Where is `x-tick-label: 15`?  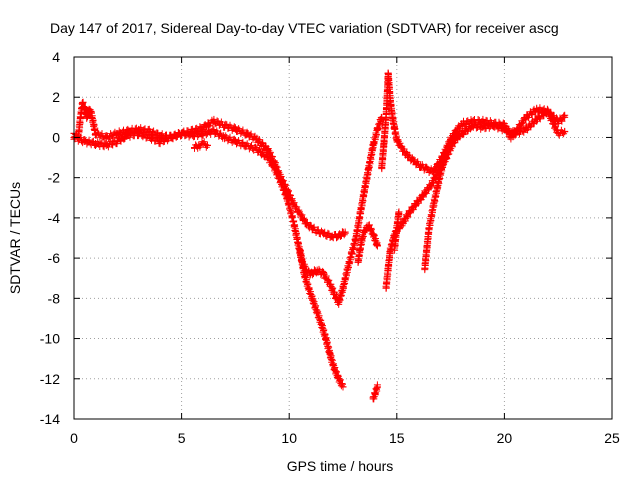 x-tick-label: 15 is located at coordinates (397, 438).